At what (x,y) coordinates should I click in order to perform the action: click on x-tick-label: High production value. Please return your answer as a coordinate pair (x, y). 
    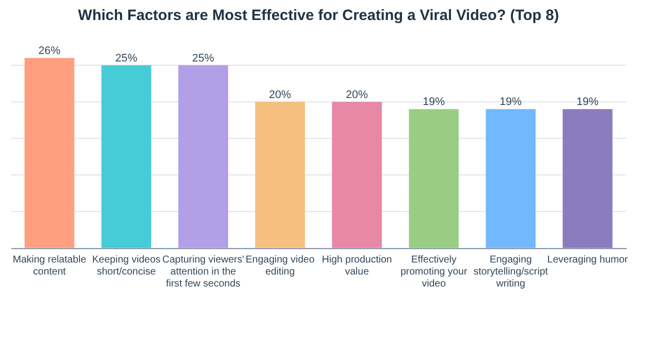
    Looking at the image, I should click on (357, 266).